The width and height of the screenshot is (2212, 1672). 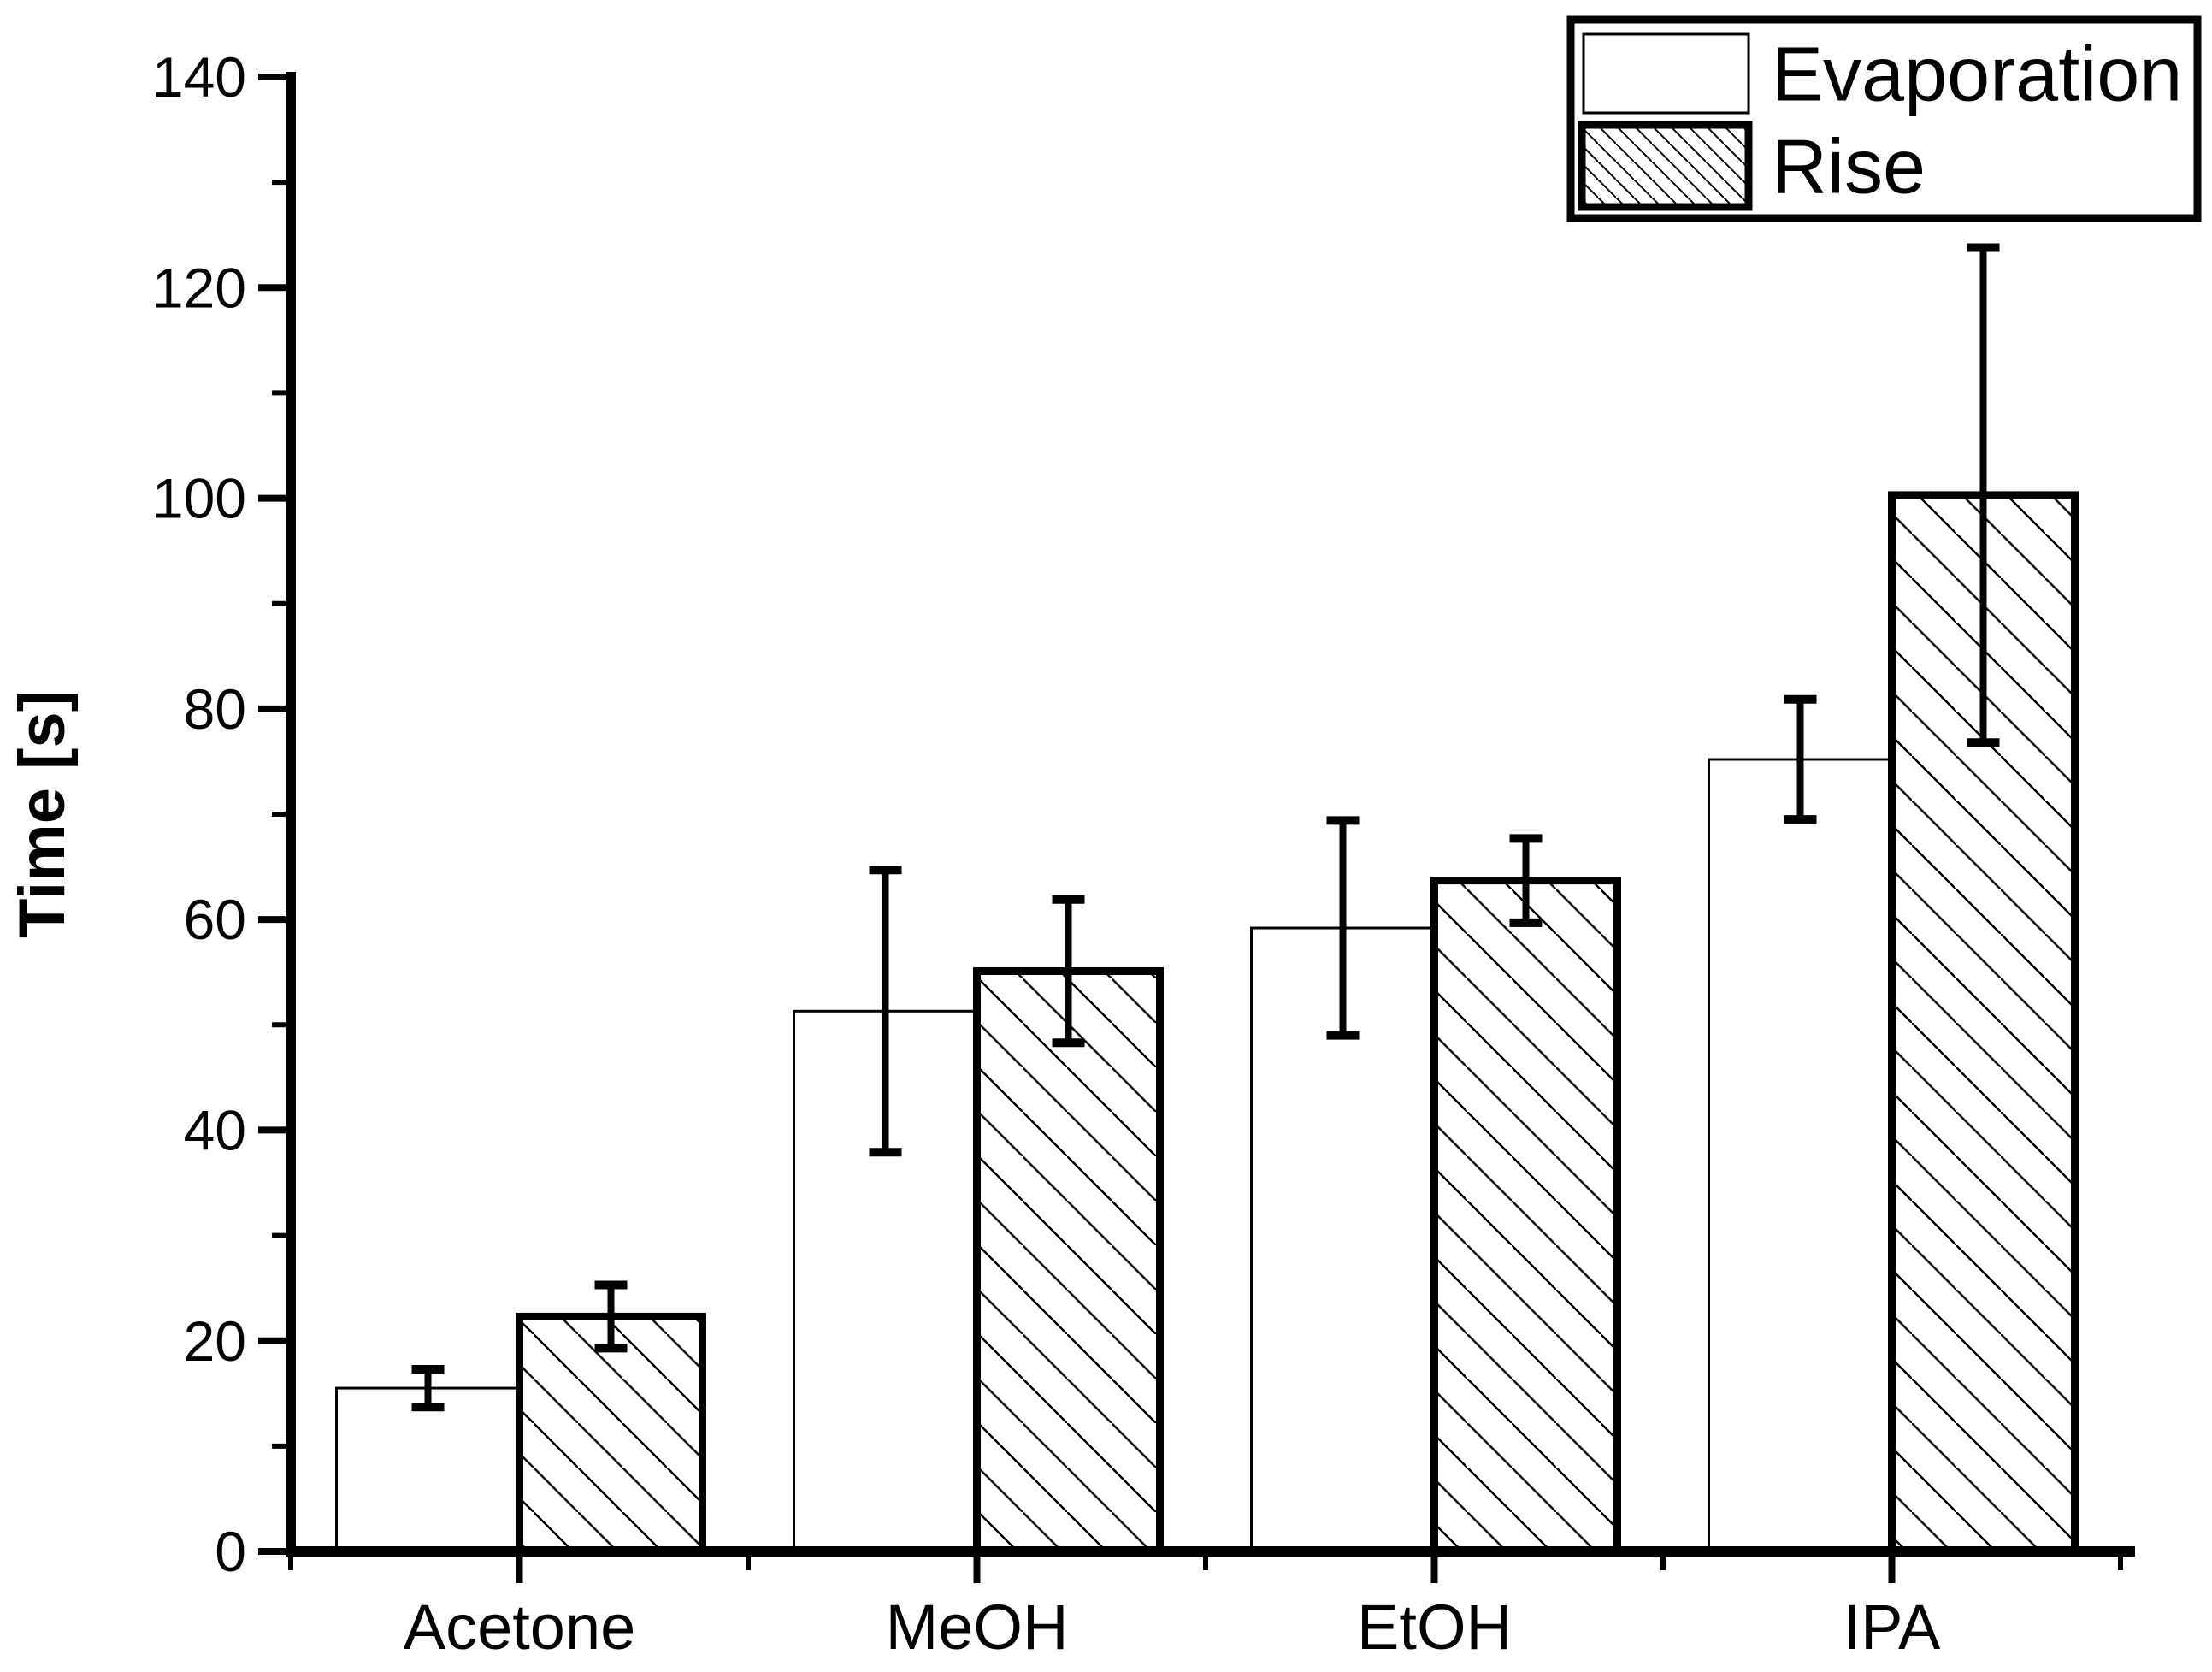 What do you see at coordinates (199, 498) in the screenshot?
I see `y-tick-label-100: 100` at bounding box center [199, 498].